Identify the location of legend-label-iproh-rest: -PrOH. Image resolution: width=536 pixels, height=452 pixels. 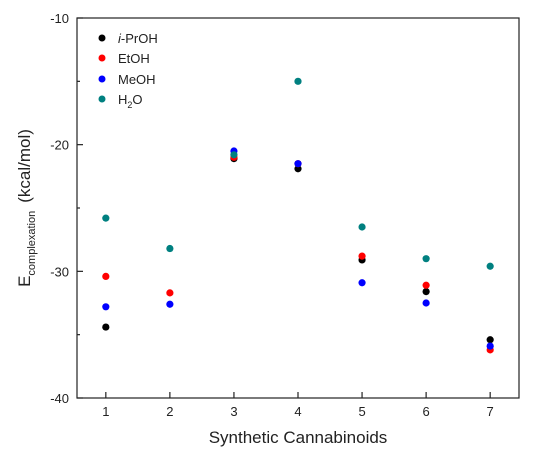
(139, 38).